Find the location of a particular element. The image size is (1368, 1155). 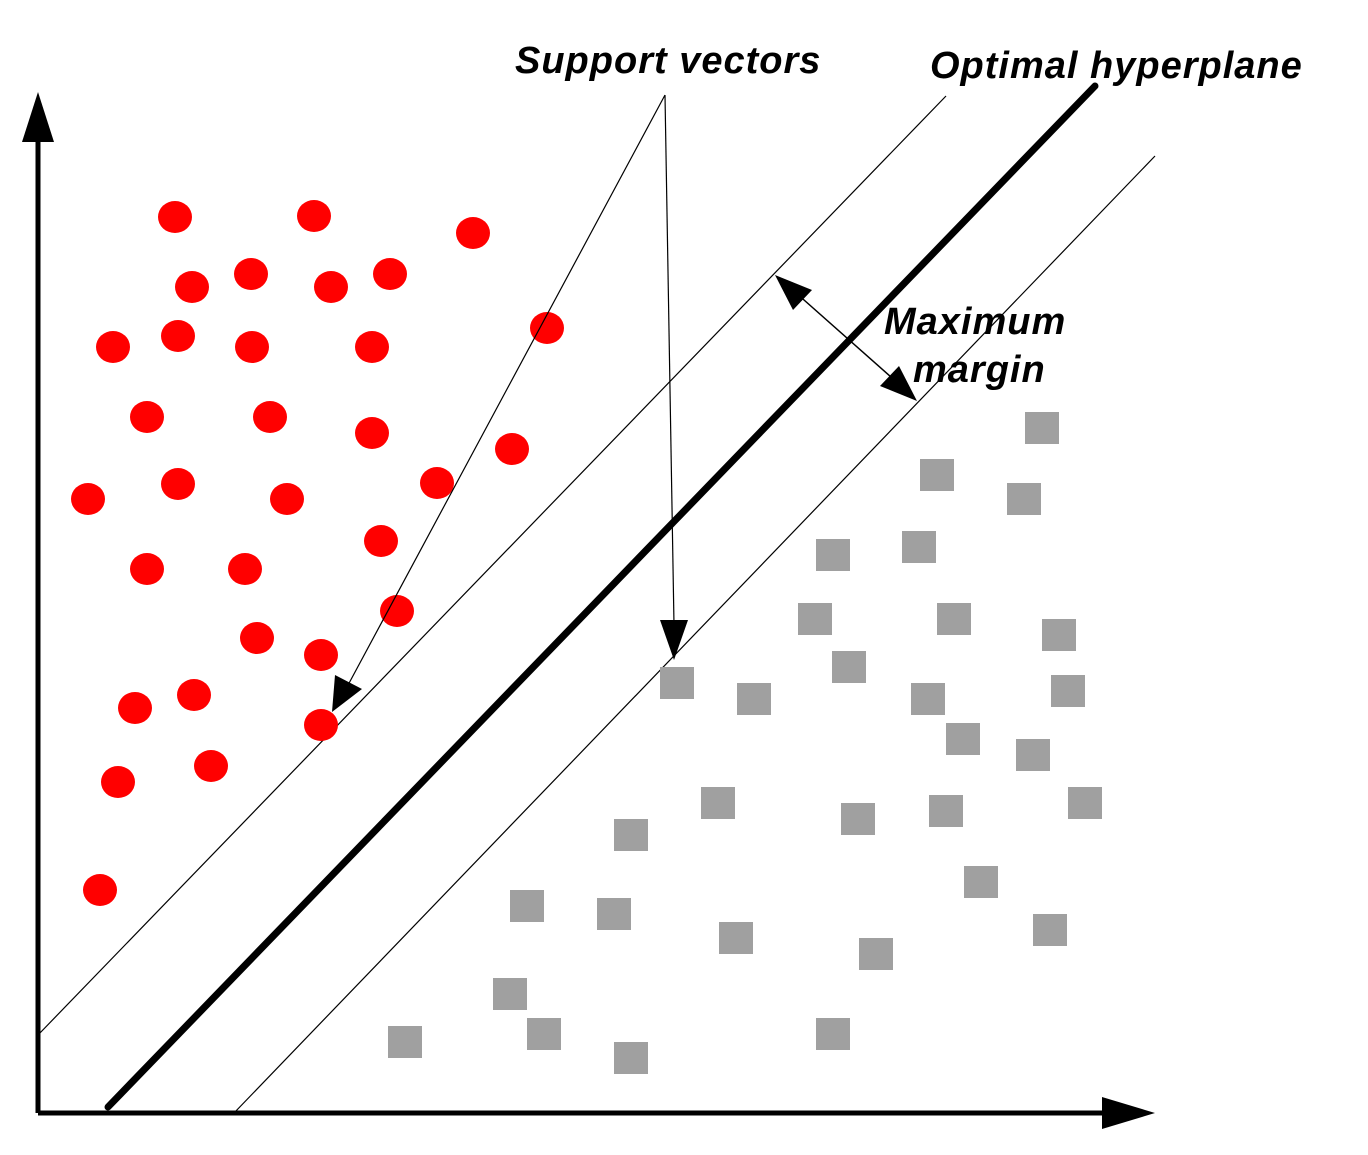

maximum-margin-label-line2: margin is located at coordinates (979, 370).